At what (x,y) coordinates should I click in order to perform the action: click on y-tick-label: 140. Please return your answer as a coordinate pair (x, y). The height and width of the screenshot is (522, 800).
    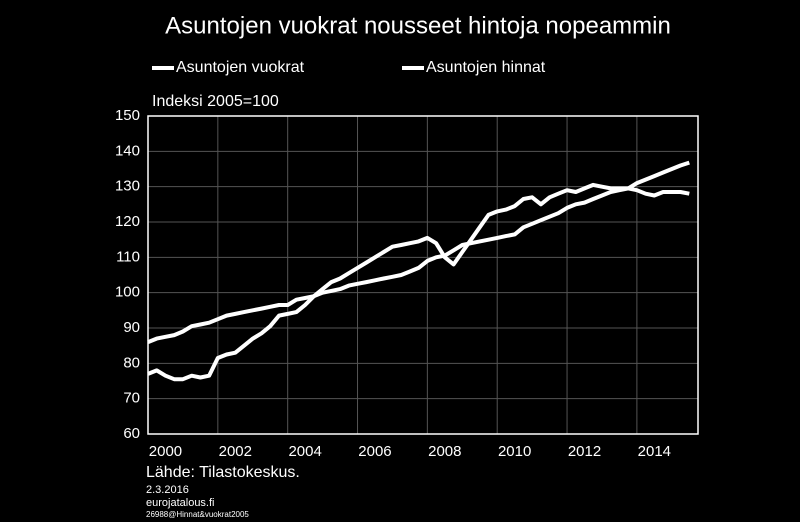
    Looking at the image, I should click on (127, 150).